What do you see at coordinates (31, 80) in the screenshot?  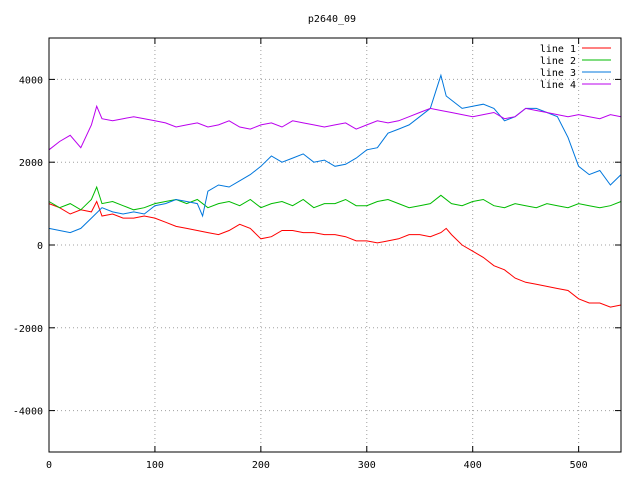 I see `y-tick-label: 4000` at bounding box center [31, 80].